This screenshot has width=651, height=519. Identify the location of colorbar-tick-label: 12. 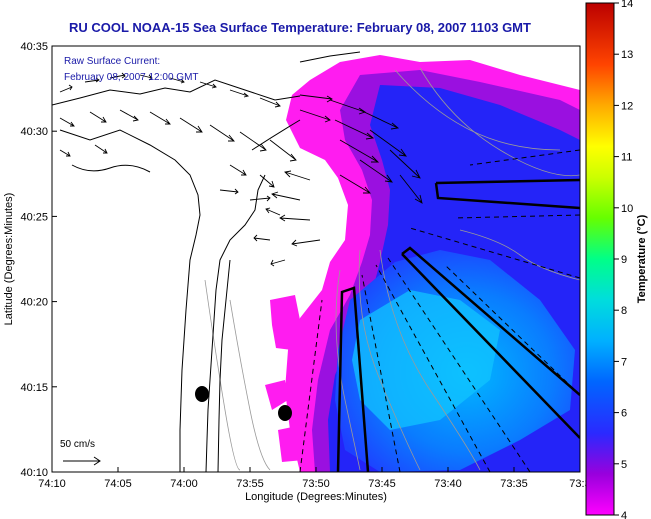
(627, 106).